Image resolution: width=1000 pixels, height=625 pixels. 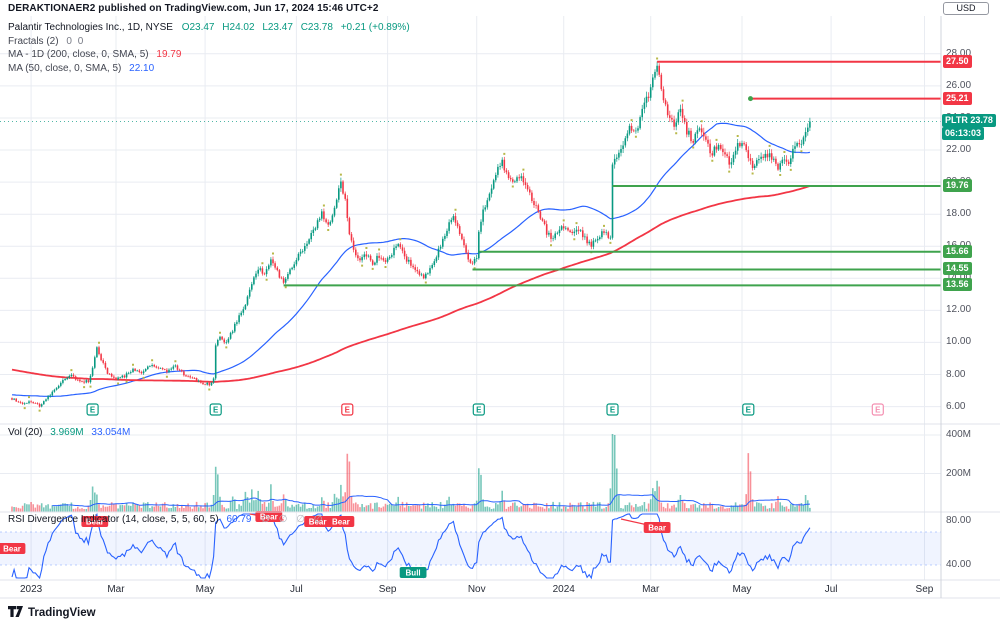 What do you see at coordinates (169, 54) in the screenshot?
I see `ma200-value: 19.79` at bounding box center [169, 54].